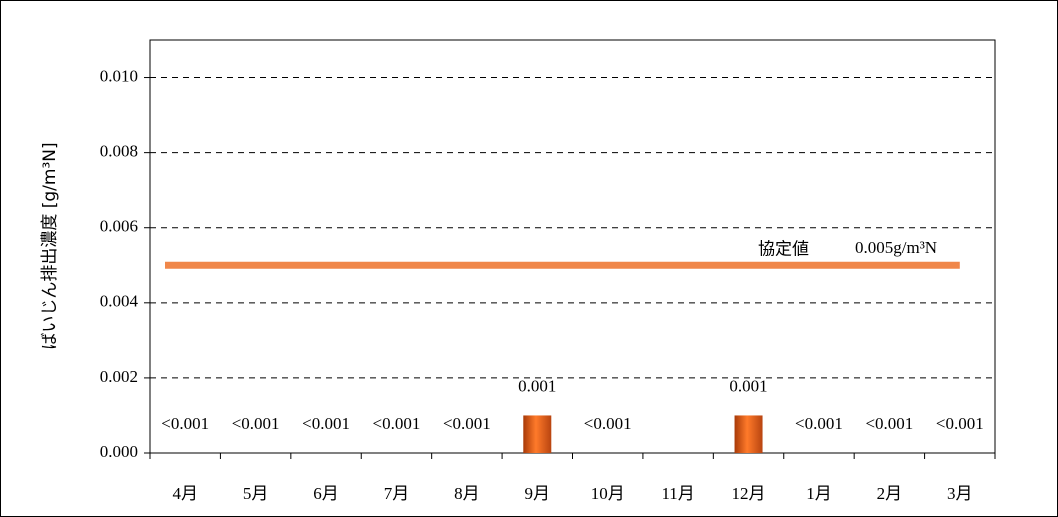 The height and width of the screenshot is (517, 1058). Describe the element at coordinates (538, 493) in the screenshot. I see `x-tick-label: 9月` at that location.